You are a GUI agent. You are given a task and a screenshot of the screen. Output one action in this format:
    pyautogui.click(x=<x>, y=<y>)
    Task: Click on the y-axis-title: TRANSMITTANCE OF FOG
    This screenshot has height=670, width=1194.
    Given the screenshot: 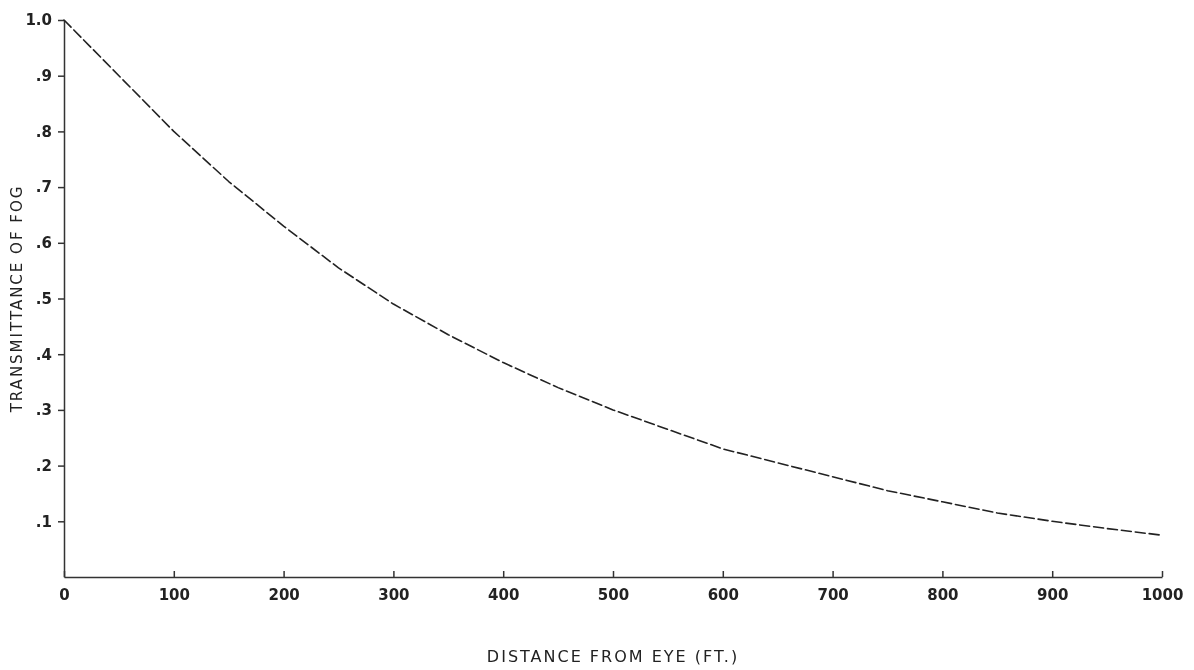 What is the action you would take?
    pyautogui.click(x=17, y=299)
    